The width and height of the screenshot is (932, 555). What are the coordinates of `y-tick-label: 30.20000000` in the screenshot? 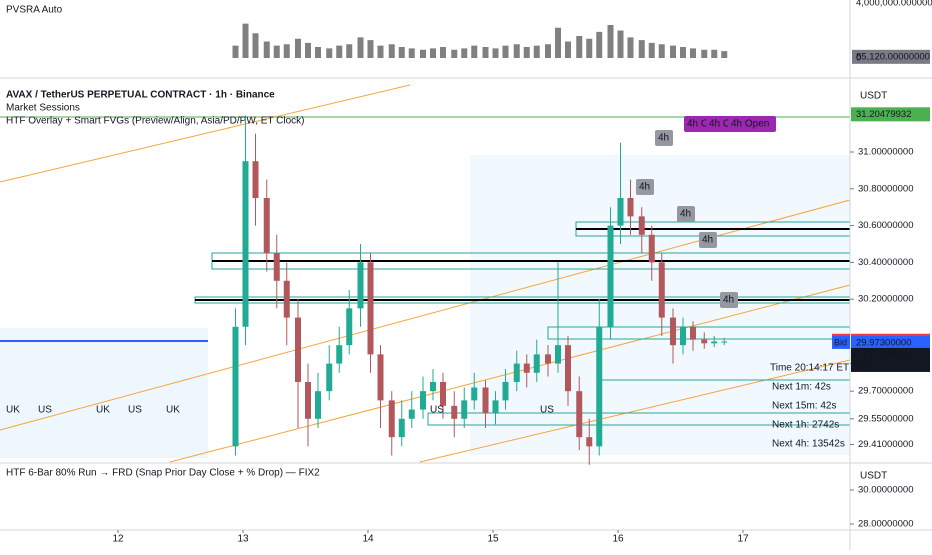 It's located at (885, 299).